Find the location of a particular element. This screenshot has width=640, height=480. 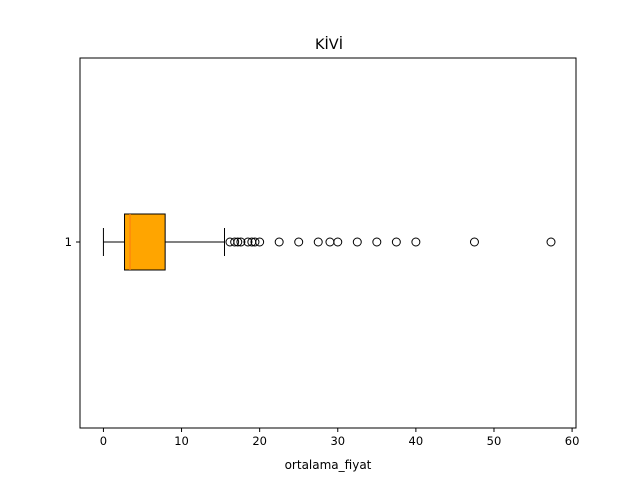

x-tick-label: 0 is located at coordinates (103, 441).